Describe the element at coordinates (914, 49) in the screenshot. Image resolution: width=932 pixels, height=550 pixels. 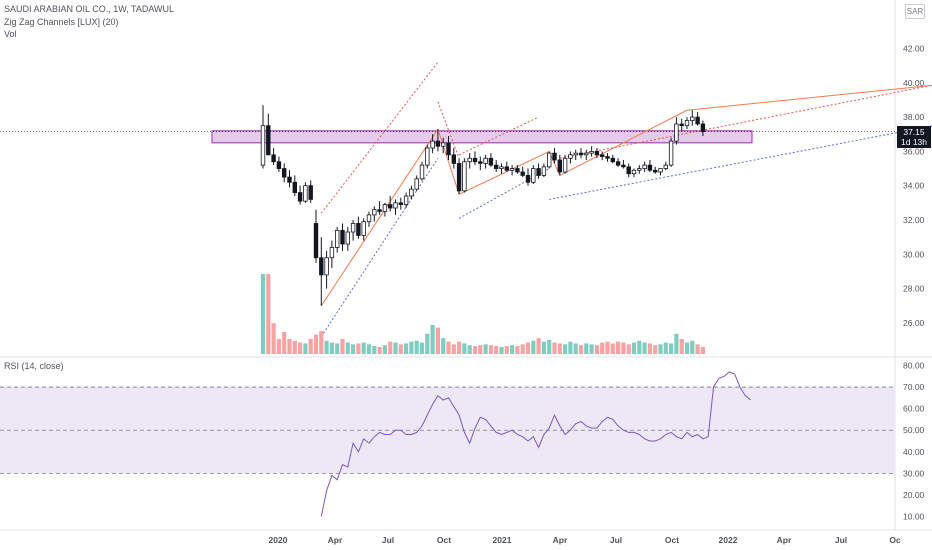
I see `price-tick-label: 42.00` at that location.